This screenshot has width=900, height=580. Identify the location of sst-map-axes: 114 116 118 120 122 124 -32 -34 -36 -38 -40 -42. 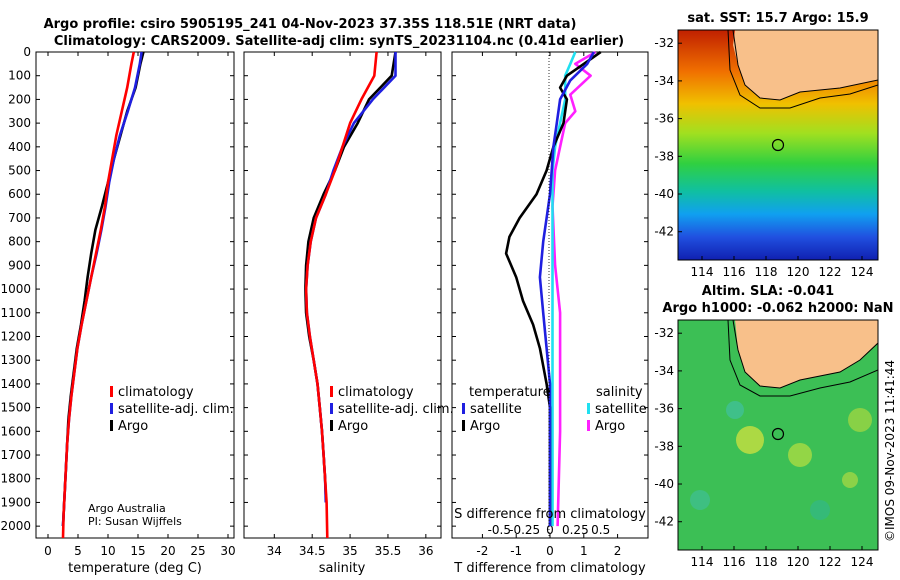
(763, 157).